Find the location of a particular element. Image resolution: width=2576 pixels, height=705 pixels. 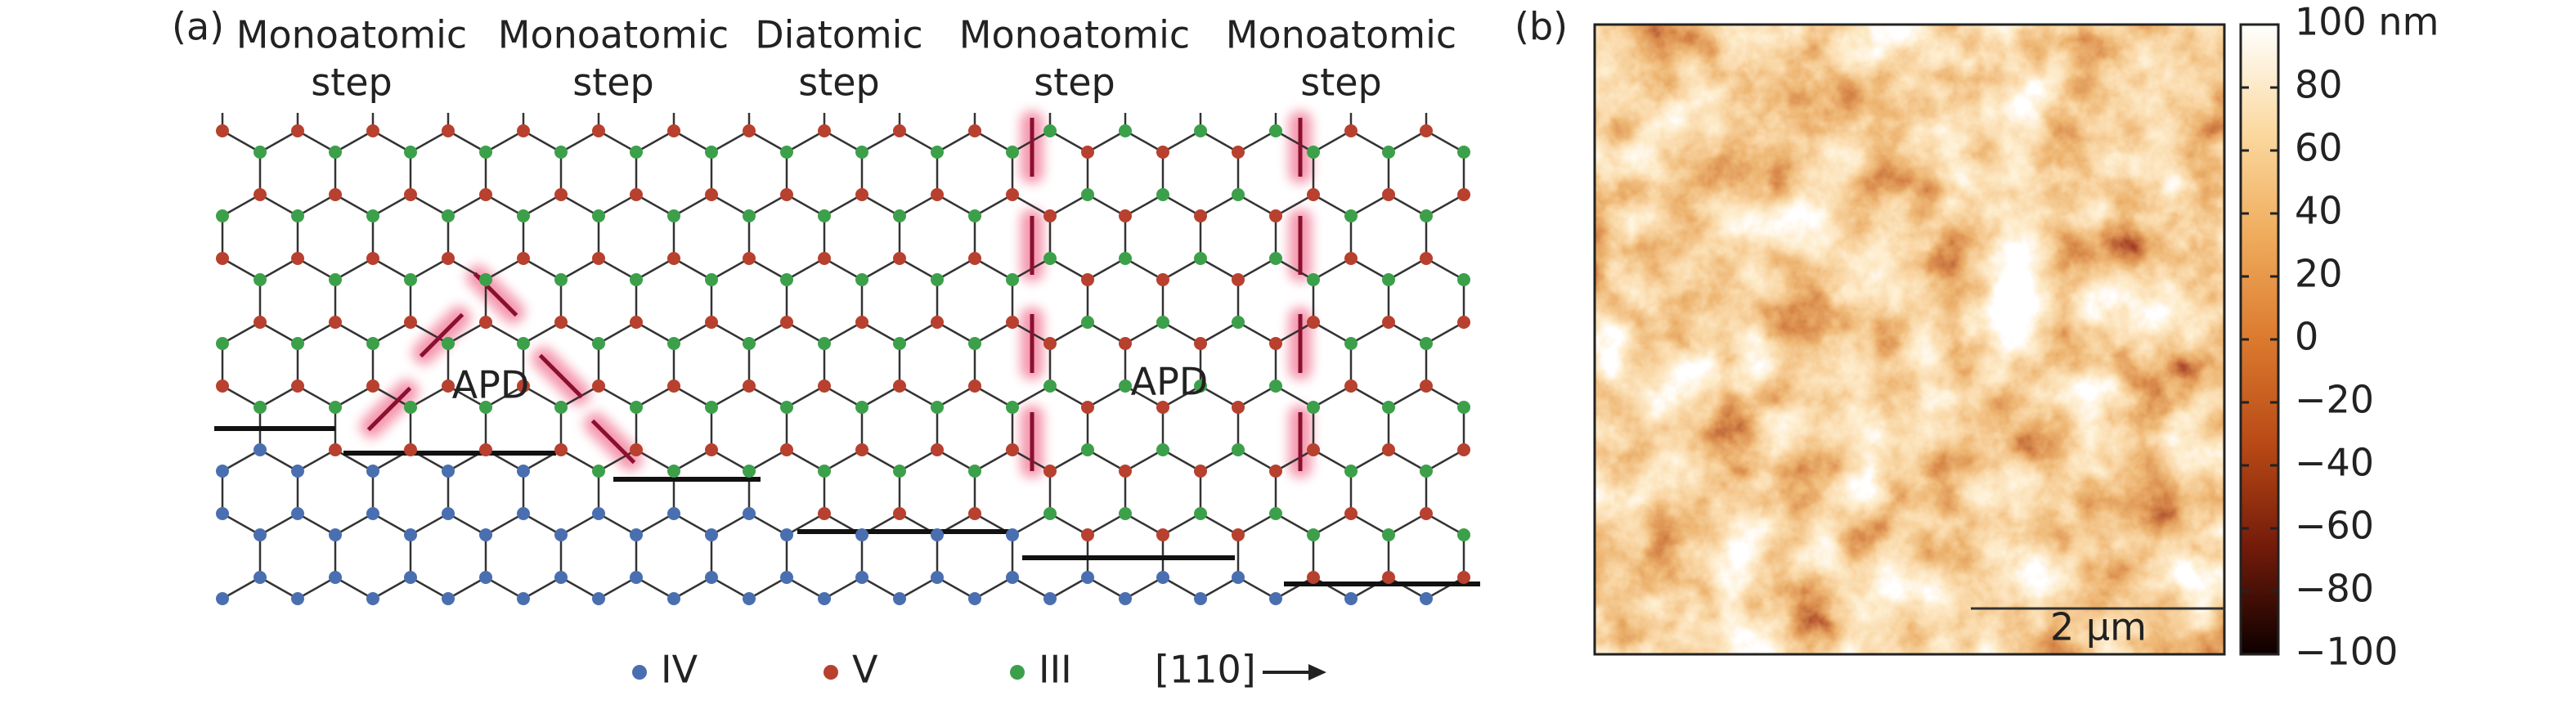

scale-bar-label: 2 µm is located at coordinates (2098, 627).